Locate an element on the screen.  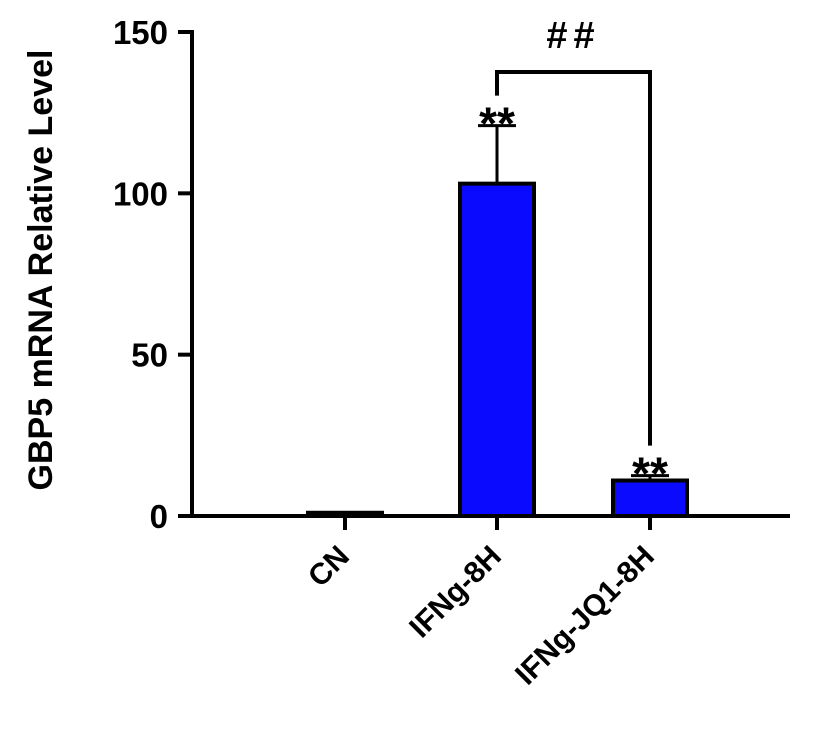
comparison-label: ## is located at coordinates (573, 36).